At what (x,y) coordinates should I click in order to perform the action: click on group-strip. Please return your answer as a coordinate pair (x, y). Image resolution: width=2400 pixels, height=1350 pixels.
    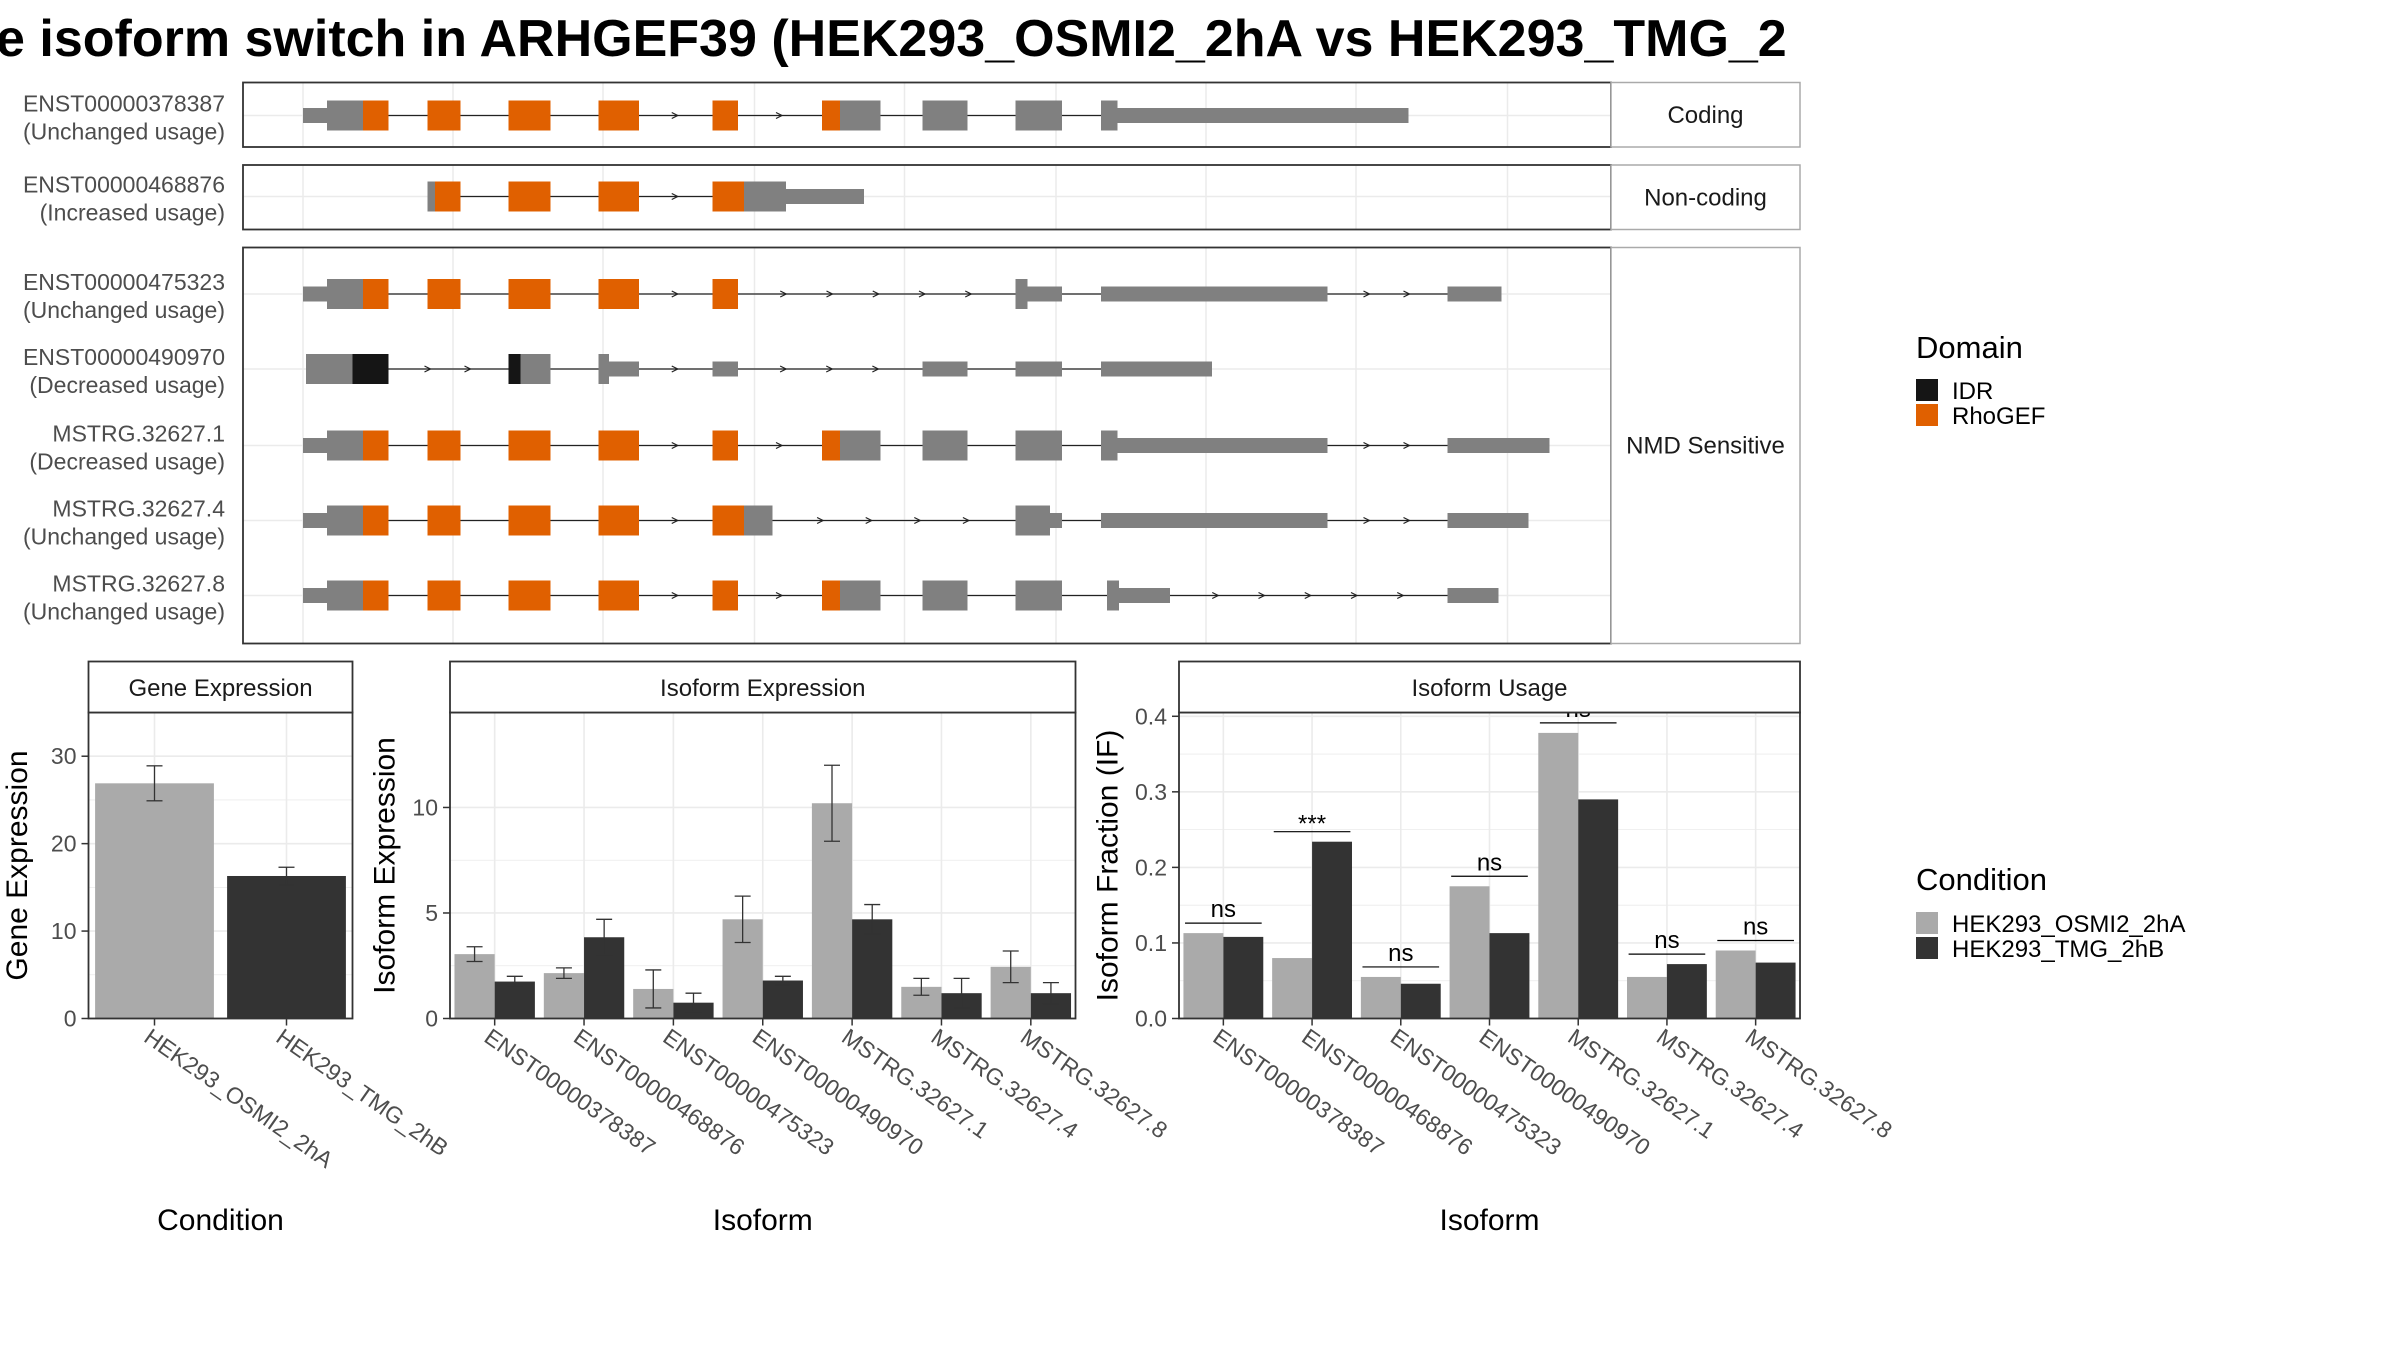
    Looking at the image, I should click on (1705, 197).